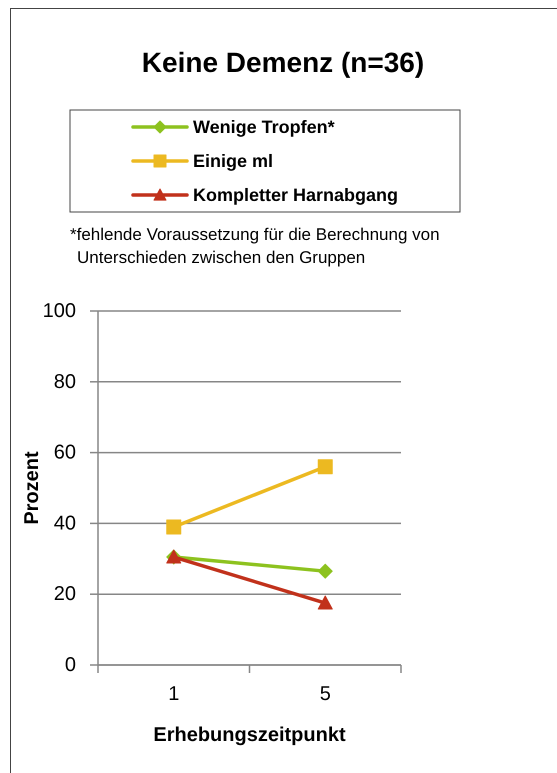  Describe the element at coordinates (283, 62) in the screenshot. I see `chart-title: Keine Demenz (n=36)` at that location.